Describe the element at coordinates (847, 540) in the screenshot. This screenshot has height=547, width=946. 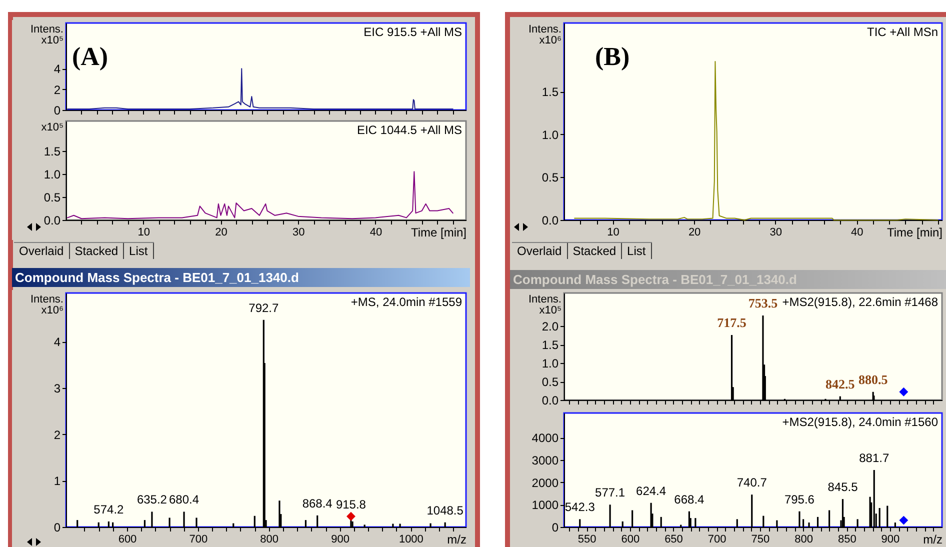
I see `x-tick-label: 850` at that location.